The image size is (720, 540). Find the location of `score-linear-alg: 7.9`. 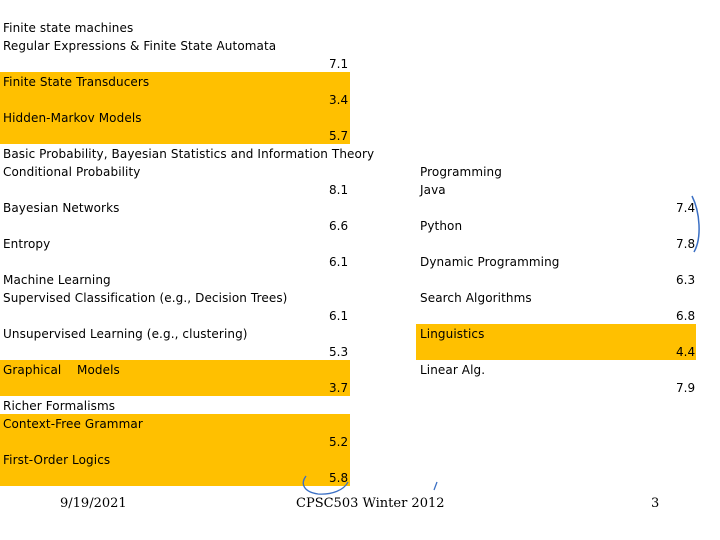

score-linear-alg: 7.9 is located at coordinates (686, 388).